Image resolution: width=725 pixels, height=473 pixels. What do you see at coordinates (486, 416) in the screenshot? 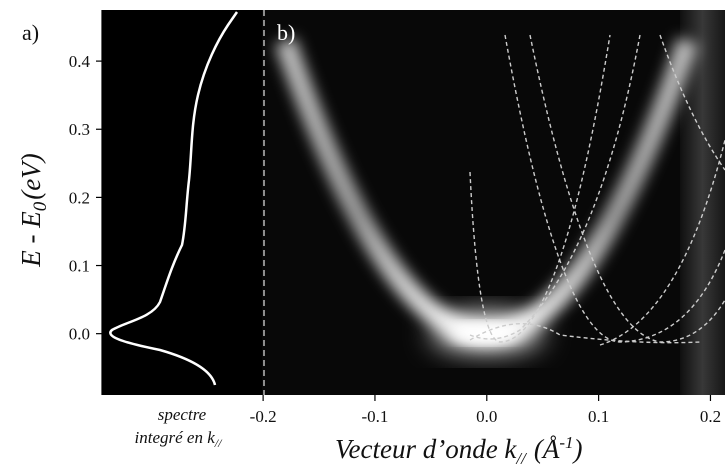
I see `x-tick-label: 0.0` at bounding box center [486, 416].